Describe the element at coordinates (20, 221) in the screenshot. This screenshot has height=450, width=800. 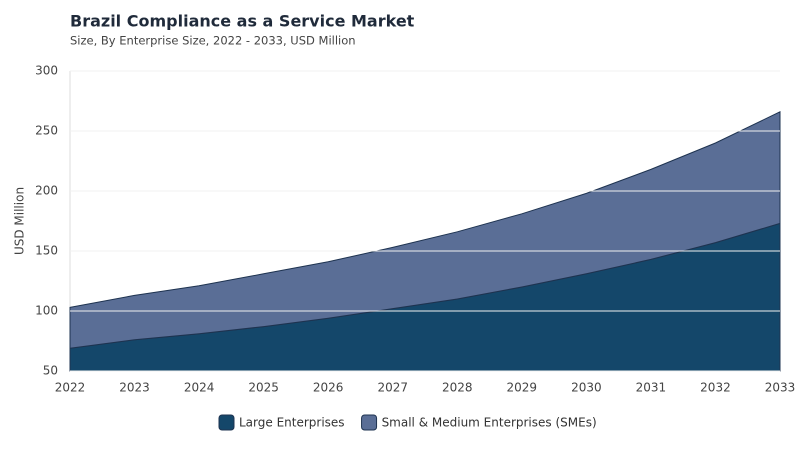
I see `y-axis-label: USD Million` at that location.